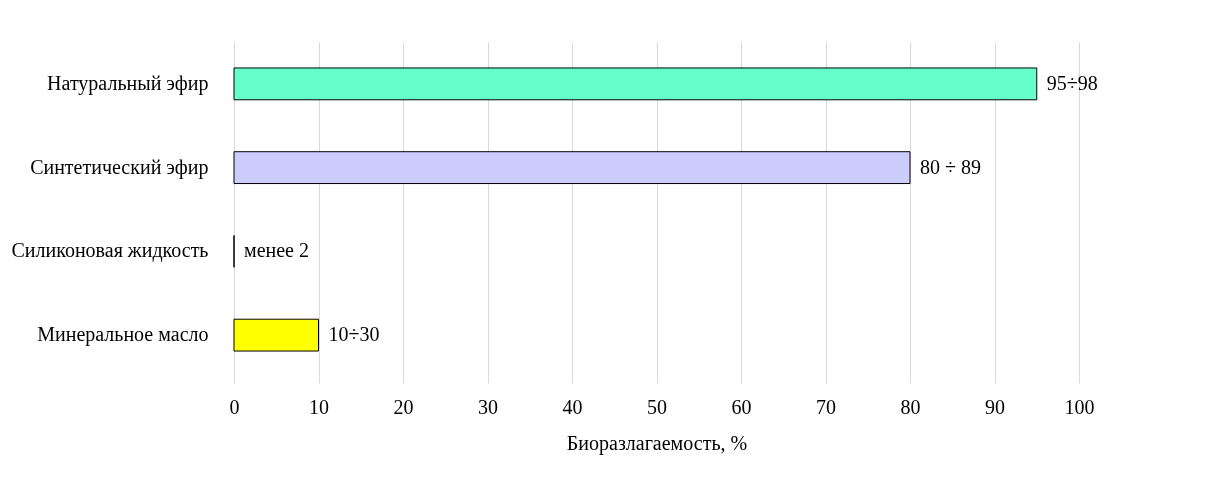  Describe the element at coordinates (826, 406) in the screenshot. I see `x-tick-label: 70` at that location.